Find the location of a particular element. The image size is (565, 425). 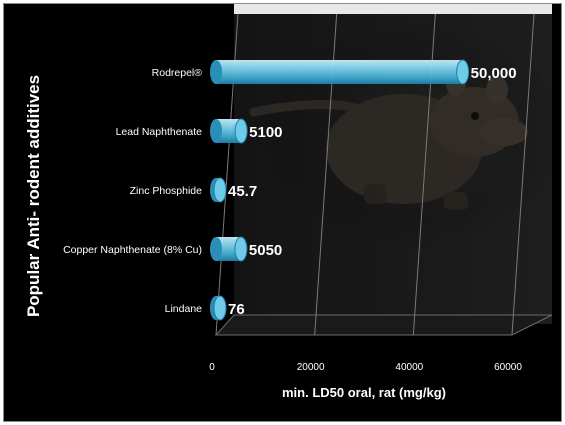

value-label: 5100 is located at coordinates (265, 132).